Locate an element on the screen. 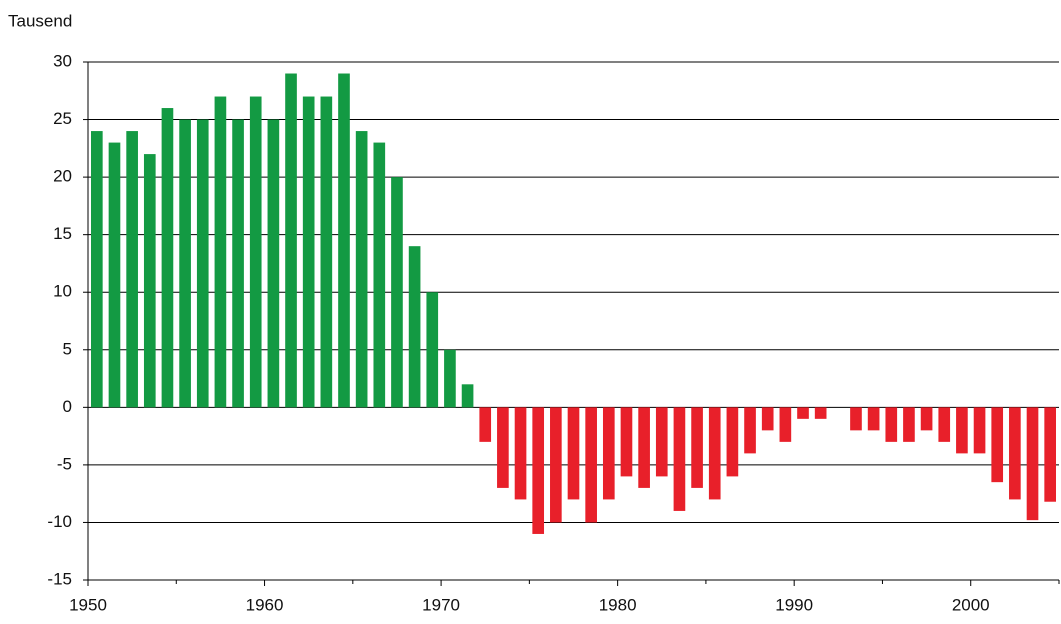 Image resolution: width=1061 pixels, height=624 pixels. y-tick-label: 25 is located at coordinates (62, 118).